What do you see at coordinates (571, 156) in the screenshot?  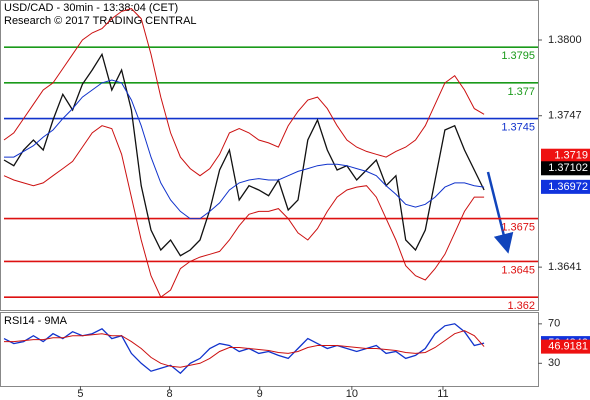 I see `price-marker-label: 1.3719` at bounding box center [571, 156].